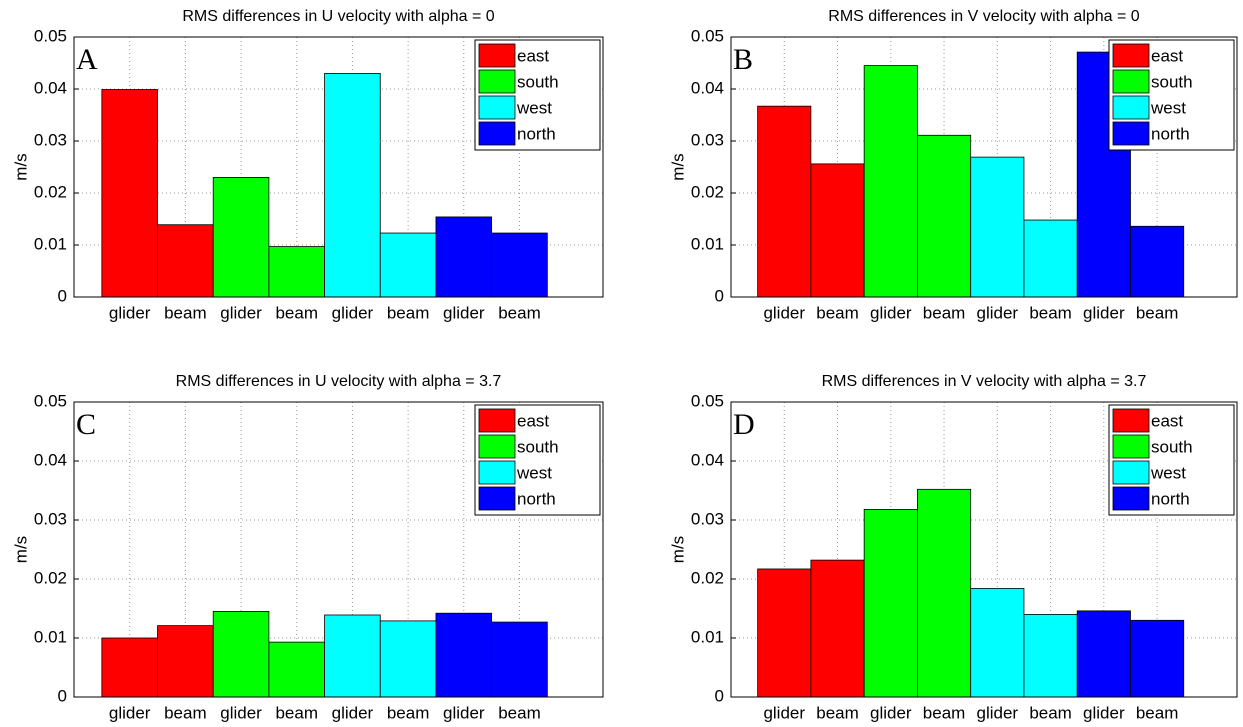  What do you see at coordinates (87, 59) in the screenshot?
I see `panel-letter: A` at bounding box center [87, 59].